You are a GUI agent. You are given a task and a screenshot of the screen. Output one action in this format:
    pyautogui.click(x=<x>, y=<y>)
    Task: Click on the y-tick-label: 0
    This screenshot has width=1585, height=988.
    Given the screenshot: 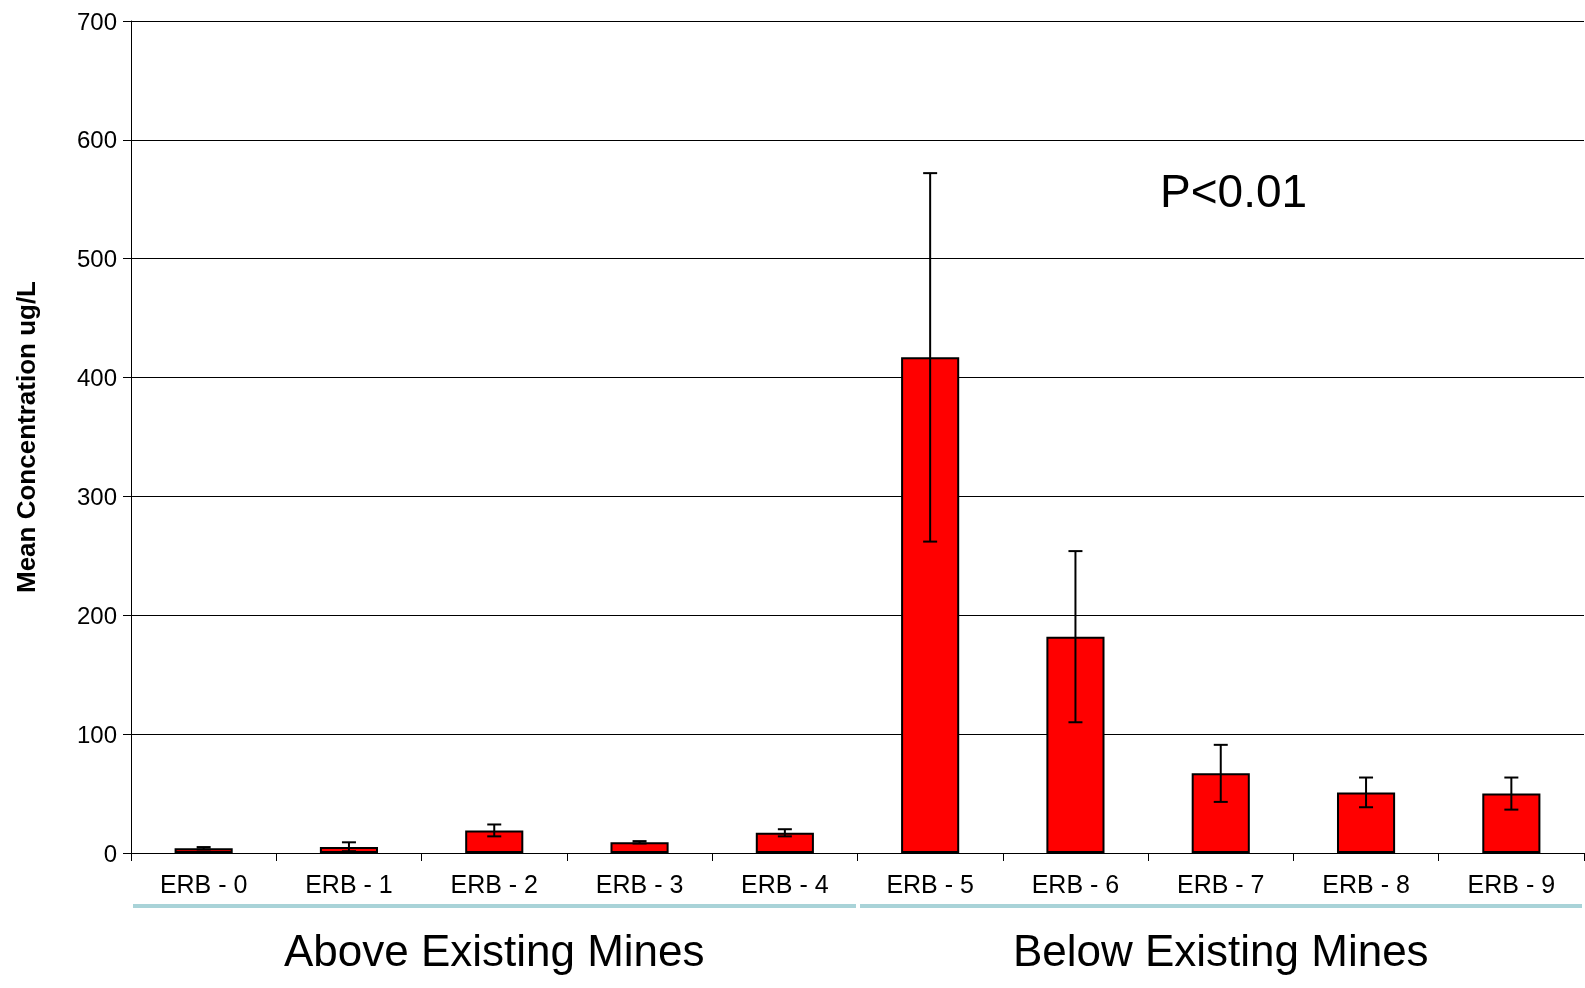 What is the action you would take?
    pyautogui.click(x=110, y=853)
    